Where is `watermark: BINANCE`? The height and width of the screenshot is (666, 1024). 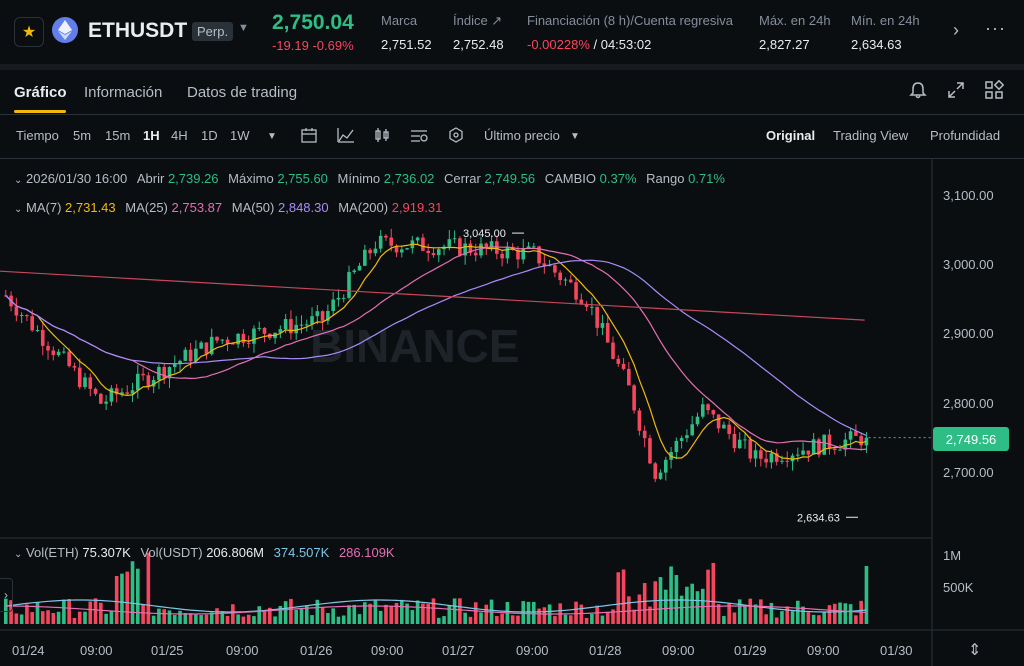
watermark: BINANCE is located at coordinates (415, 346).